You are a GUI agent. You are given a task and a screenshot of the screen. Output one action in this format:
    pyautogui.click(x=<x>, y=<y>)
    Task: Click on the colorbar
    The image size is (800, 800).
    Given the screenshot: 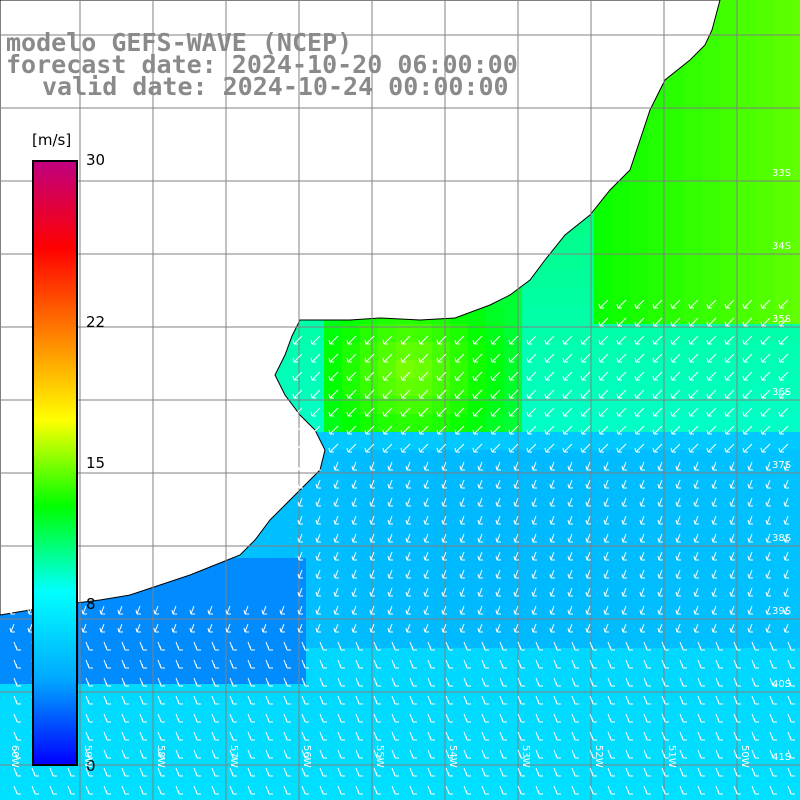 What is the action you would take?
    pyautogui.click(x=55, y=463)
    